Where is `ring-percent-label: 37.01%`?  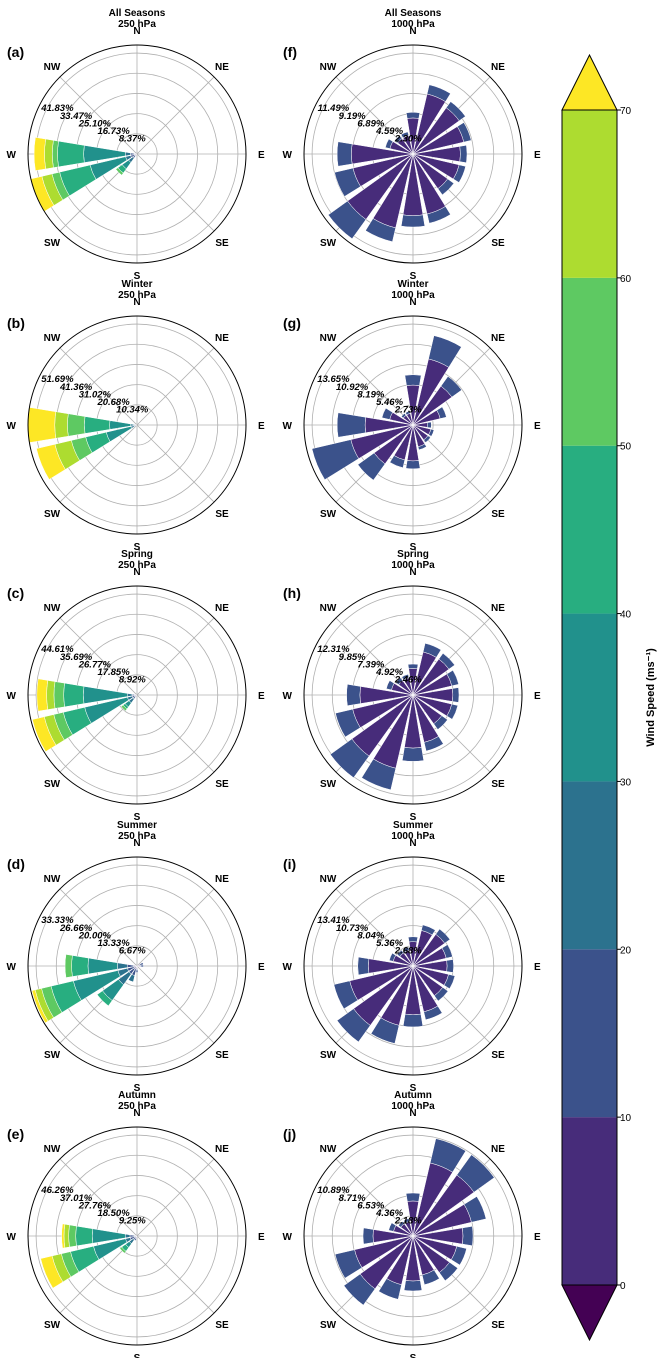
ring-percent-label: 37.01% is located at coordinates (76, 1198).